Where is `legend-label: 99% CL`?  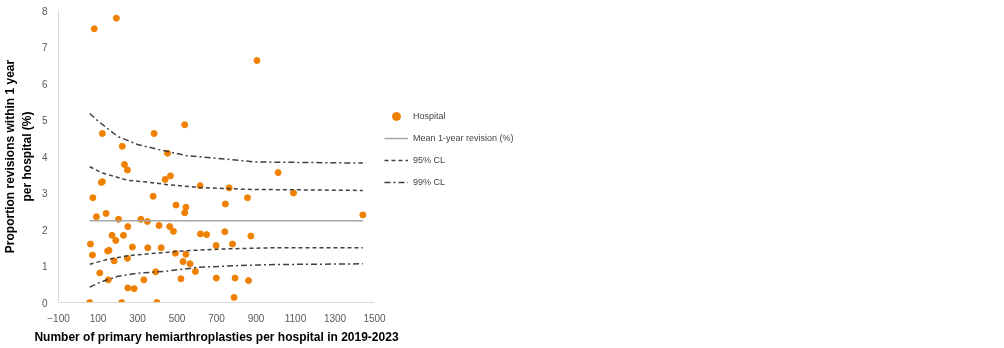 legend-label: 99% CL is located at coordinates (429, 182).